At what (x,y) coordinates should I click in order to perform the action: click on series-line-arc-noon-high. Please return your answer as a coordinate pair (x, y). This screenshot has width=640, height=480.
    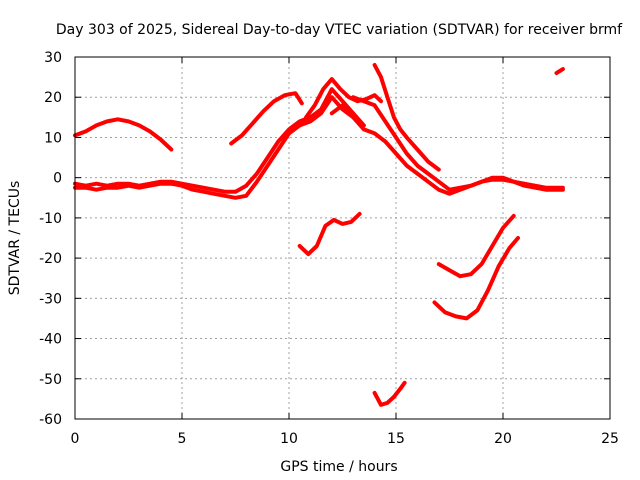
    Looking at the image, I should click on (266, 118).